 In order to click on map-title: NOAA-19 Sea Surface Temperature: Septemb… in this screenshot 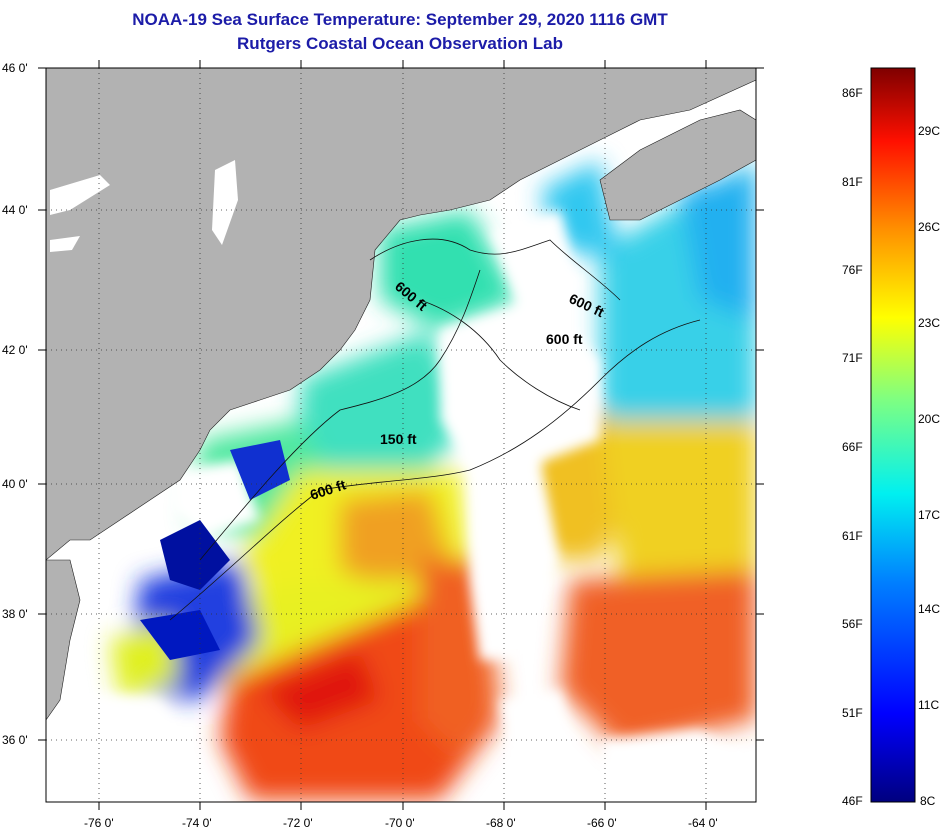, I will do `click(400, 19)`.